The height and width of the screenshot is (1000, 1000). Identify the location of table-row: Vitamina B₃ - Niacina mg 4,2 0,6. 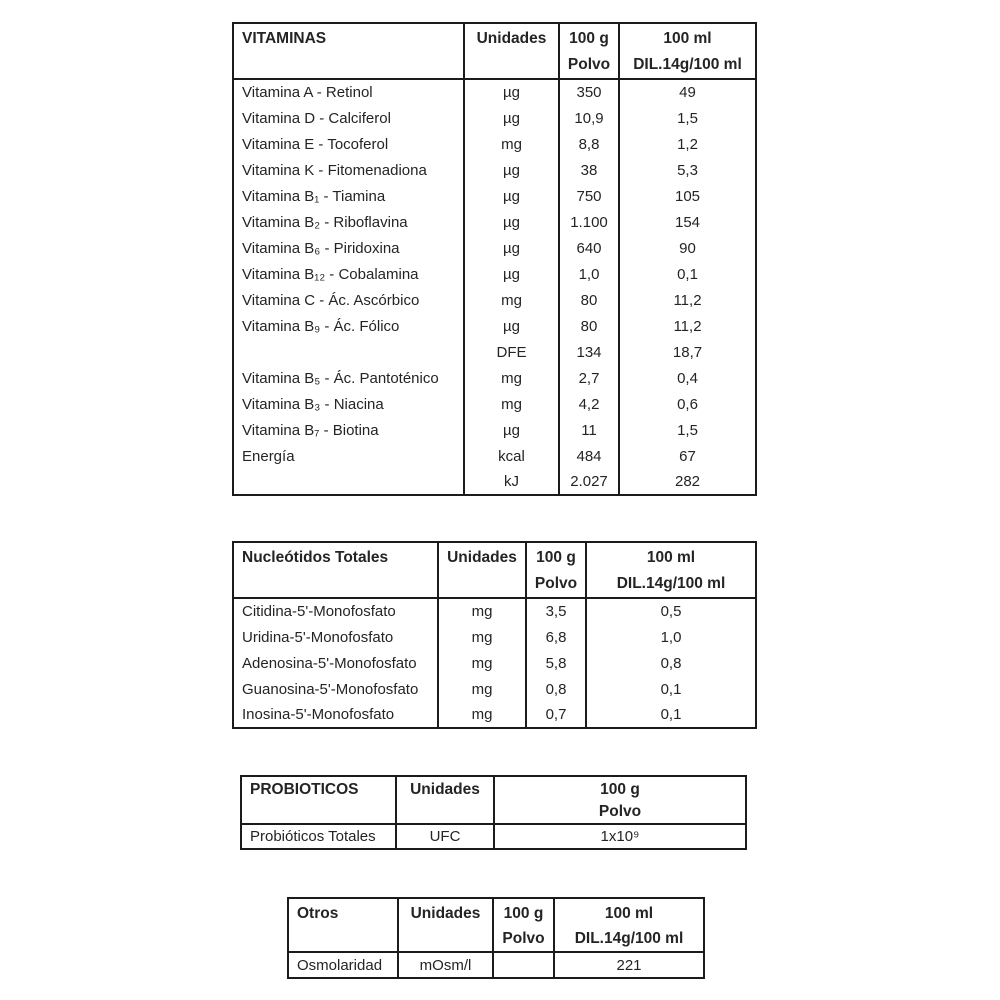
(494, 404).